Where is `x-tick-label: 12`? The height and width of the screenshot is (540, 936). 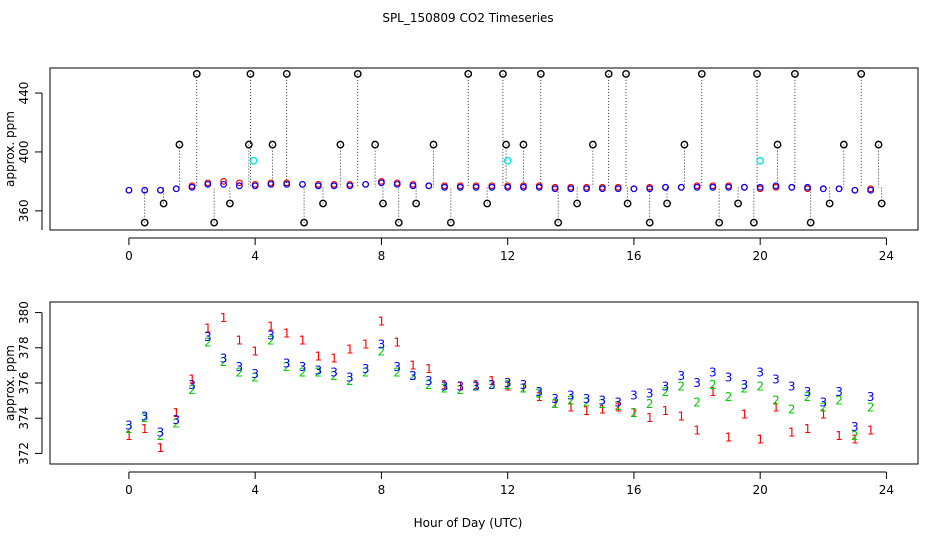 x-tick-label: 12 is located at coordinates (507, 256).